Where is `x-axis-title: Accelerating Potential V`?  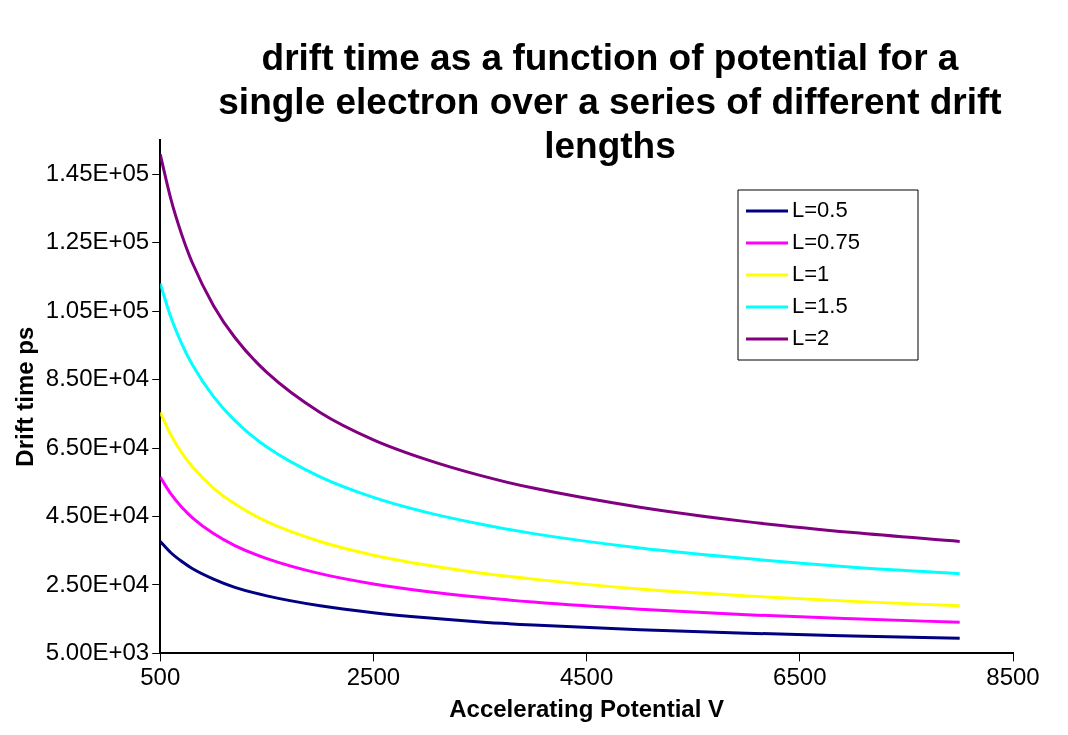
x-axis-title: Accelerating Potential V is located at coordinates (586, 709).